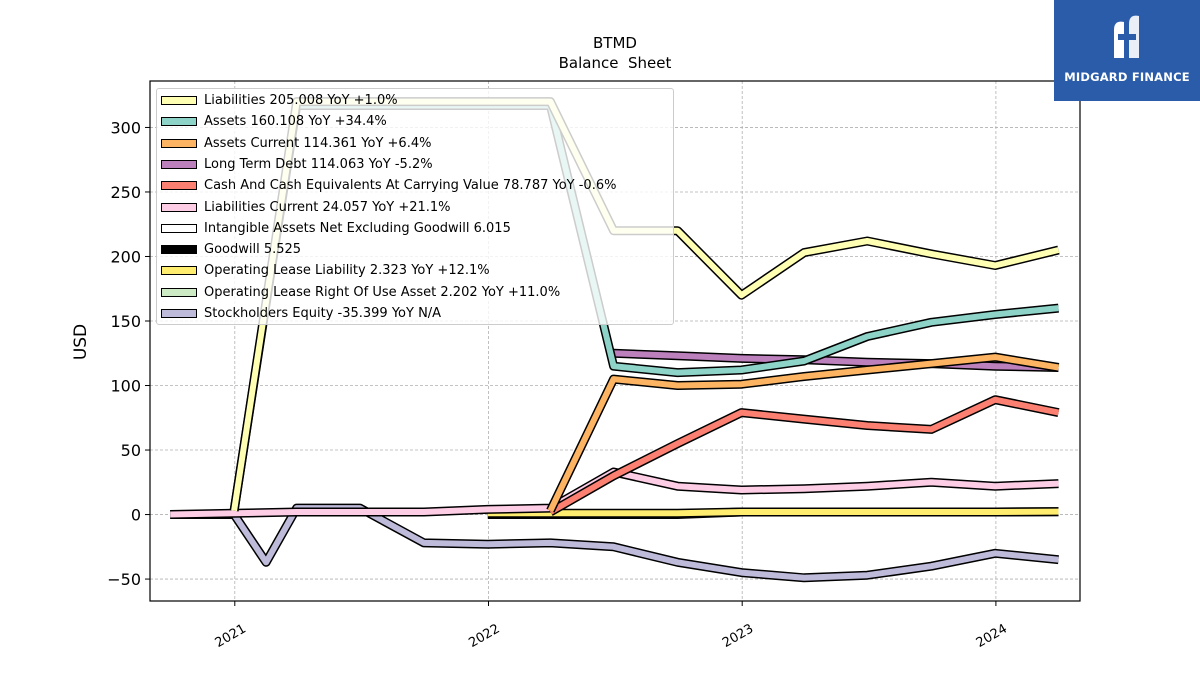  Describe the element at coordinates (992, 636) in the screenshot. I see `x-tick-label: 2024` at that location.